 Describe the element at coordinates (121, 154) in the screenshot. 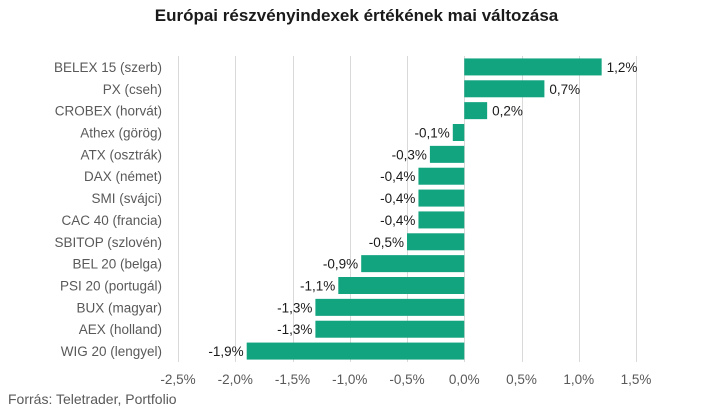

I see `category-label: ATX (osztrák)` at that location.